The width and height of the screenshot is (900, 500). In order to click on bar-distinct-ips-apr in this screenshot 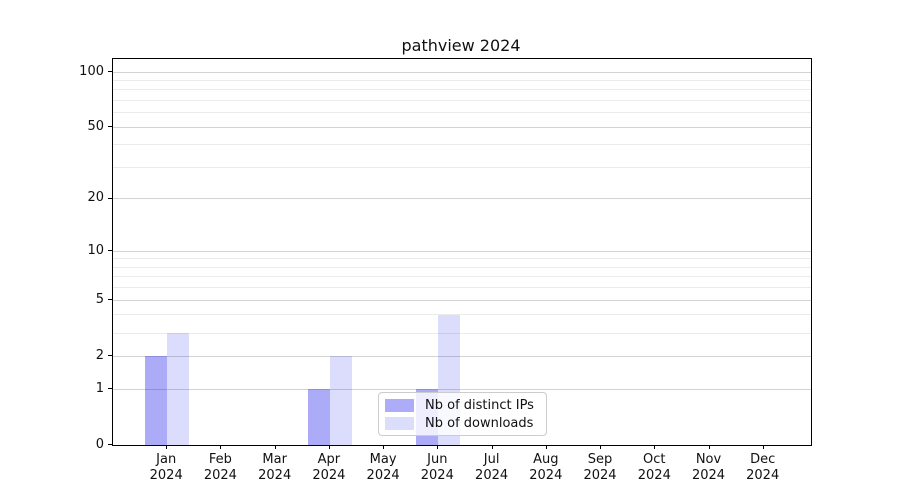, I will do `click(318, 417)`.